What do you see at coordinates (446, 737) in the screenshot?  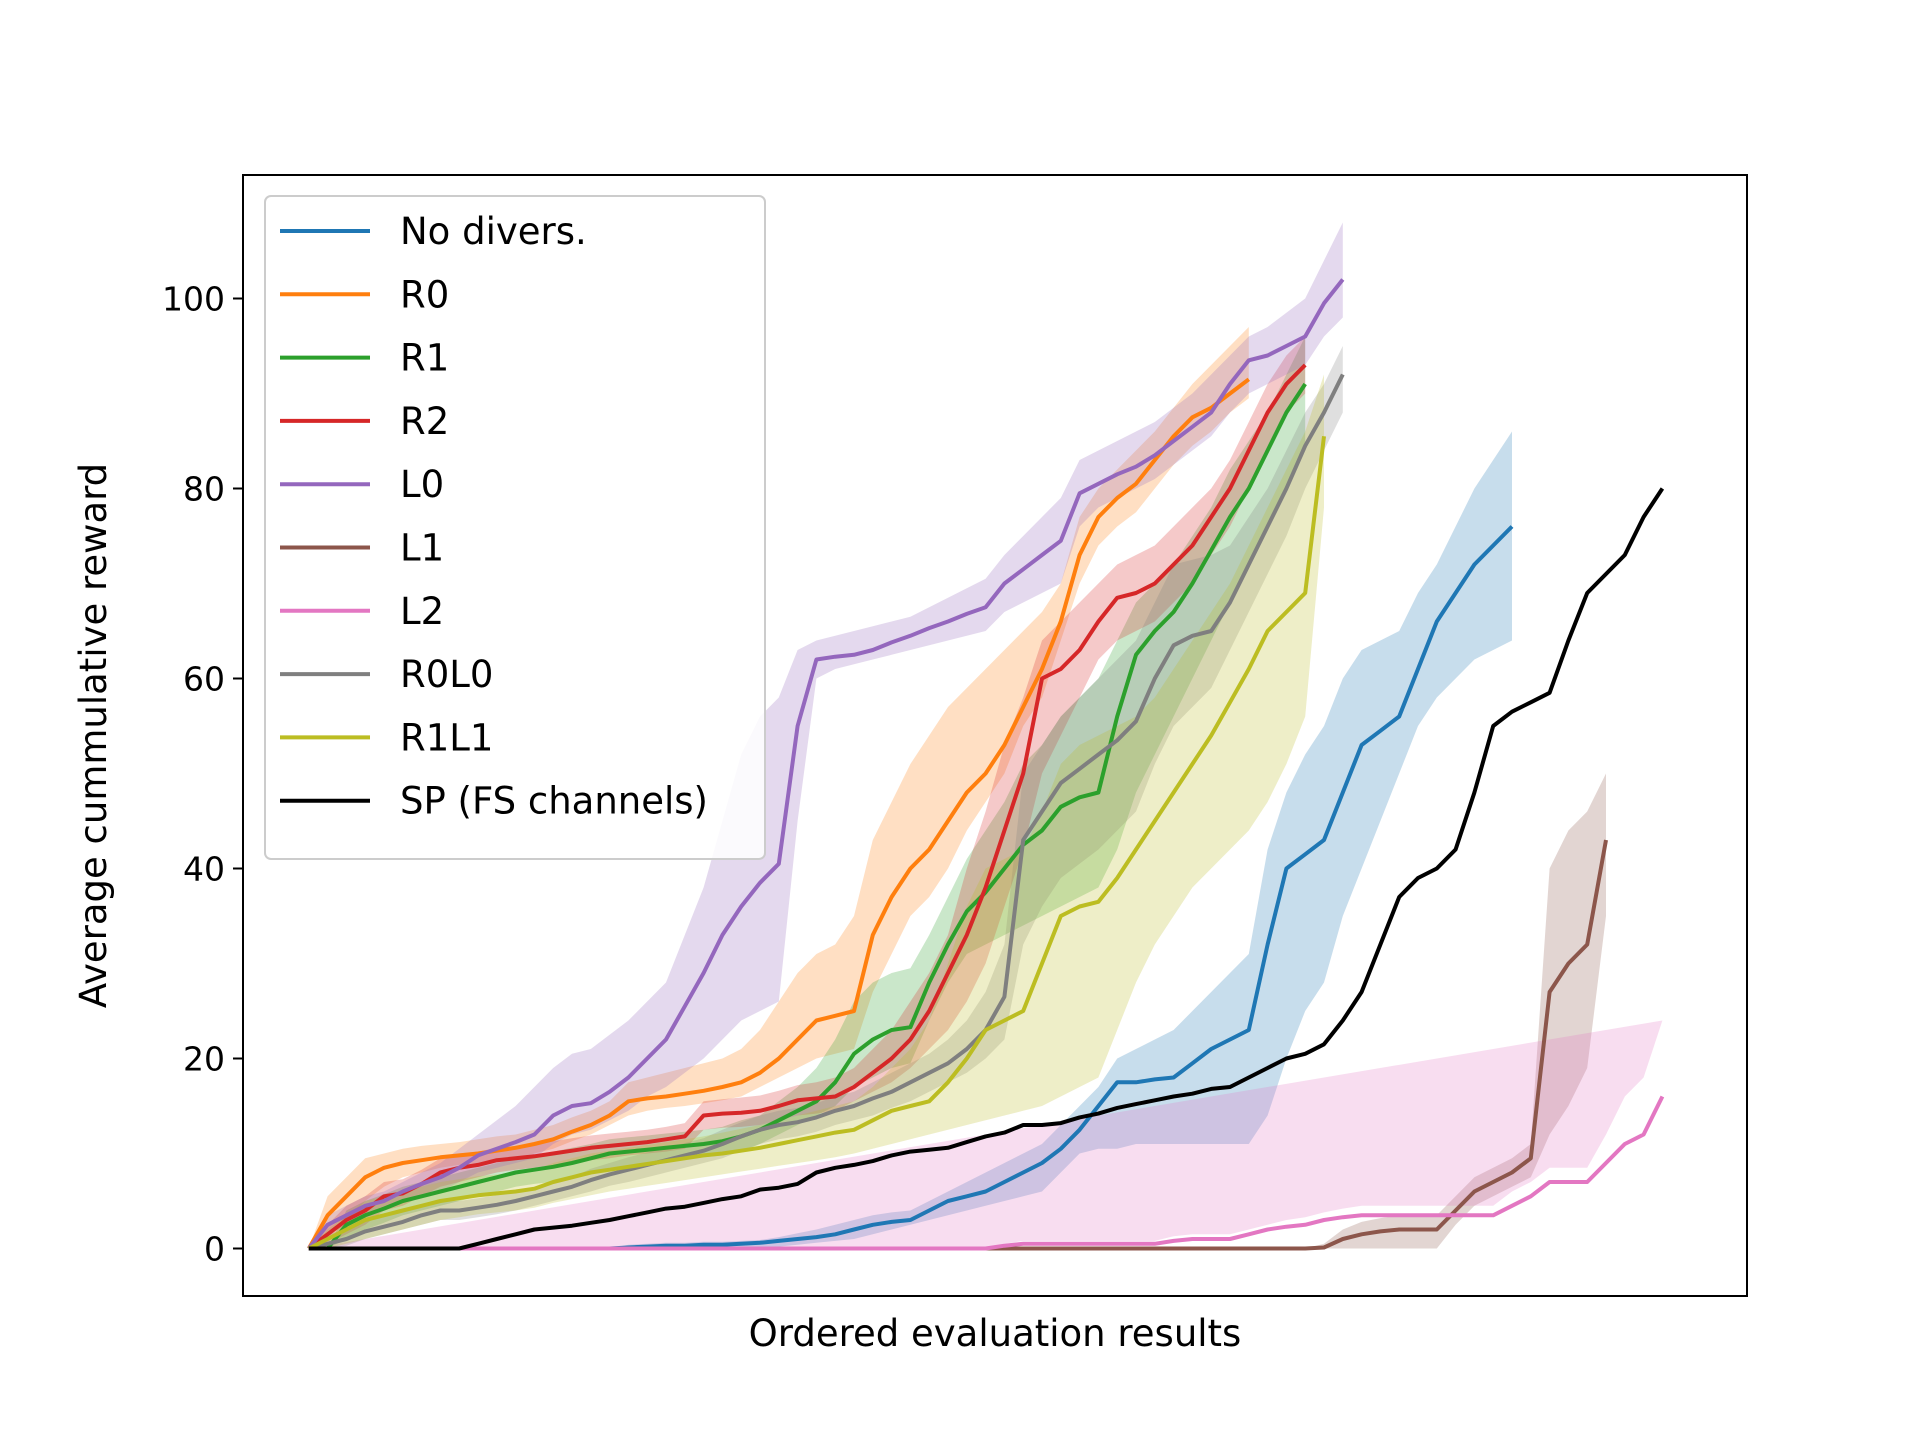 I see `legend-label-r1l1: R1L1` at bounding box center [446, 737].